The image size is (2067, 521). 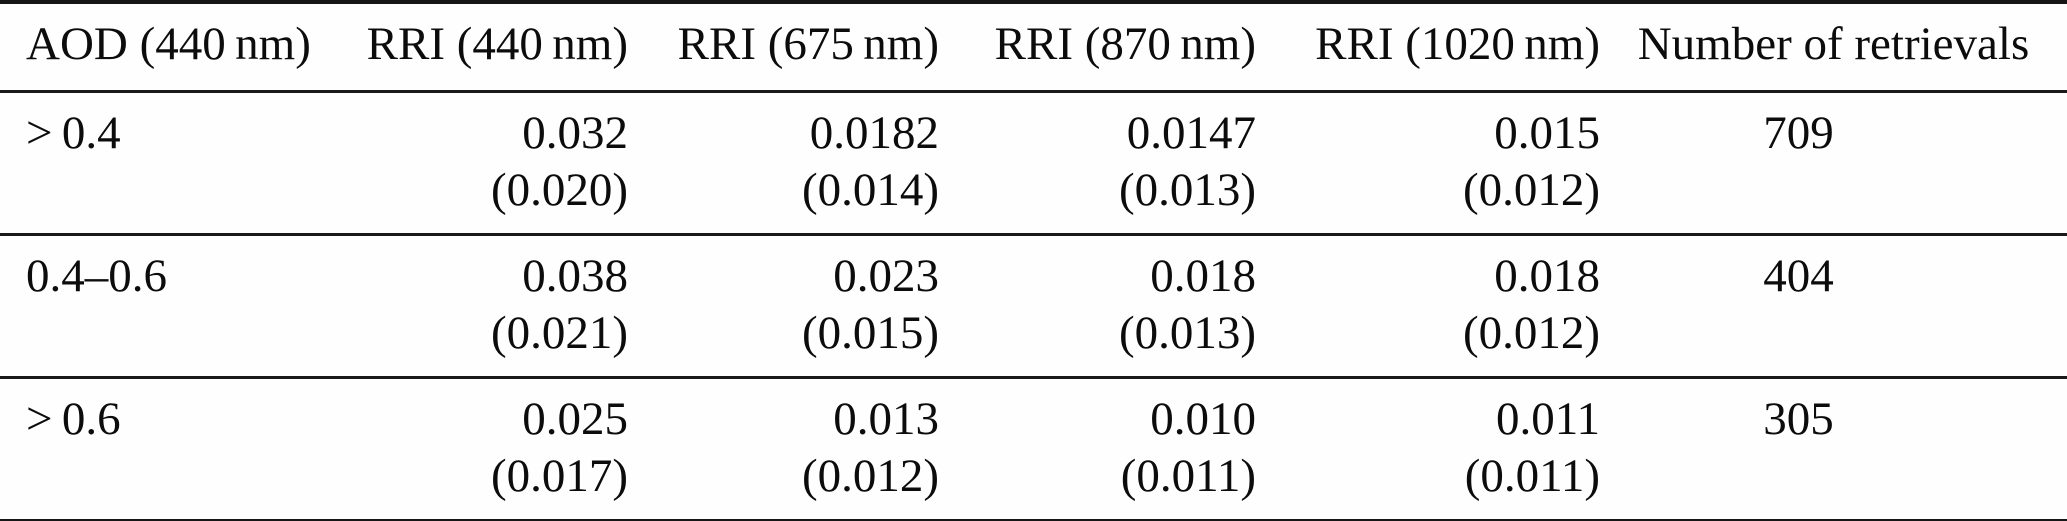 I want to click on rri-440-mean: 0.025, so click(x=575, y=419).